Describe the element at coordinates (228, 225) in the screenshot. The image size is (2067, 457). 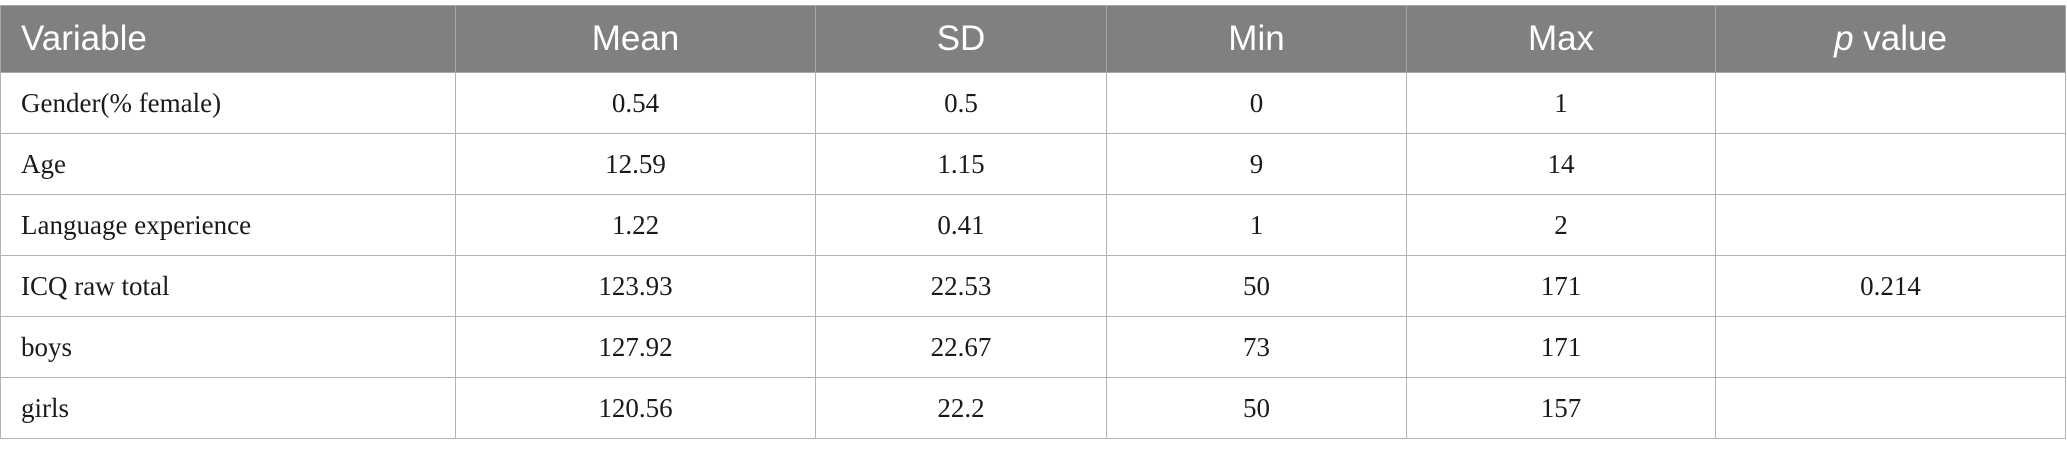
I see `cell-variable: Language experience` at that location.